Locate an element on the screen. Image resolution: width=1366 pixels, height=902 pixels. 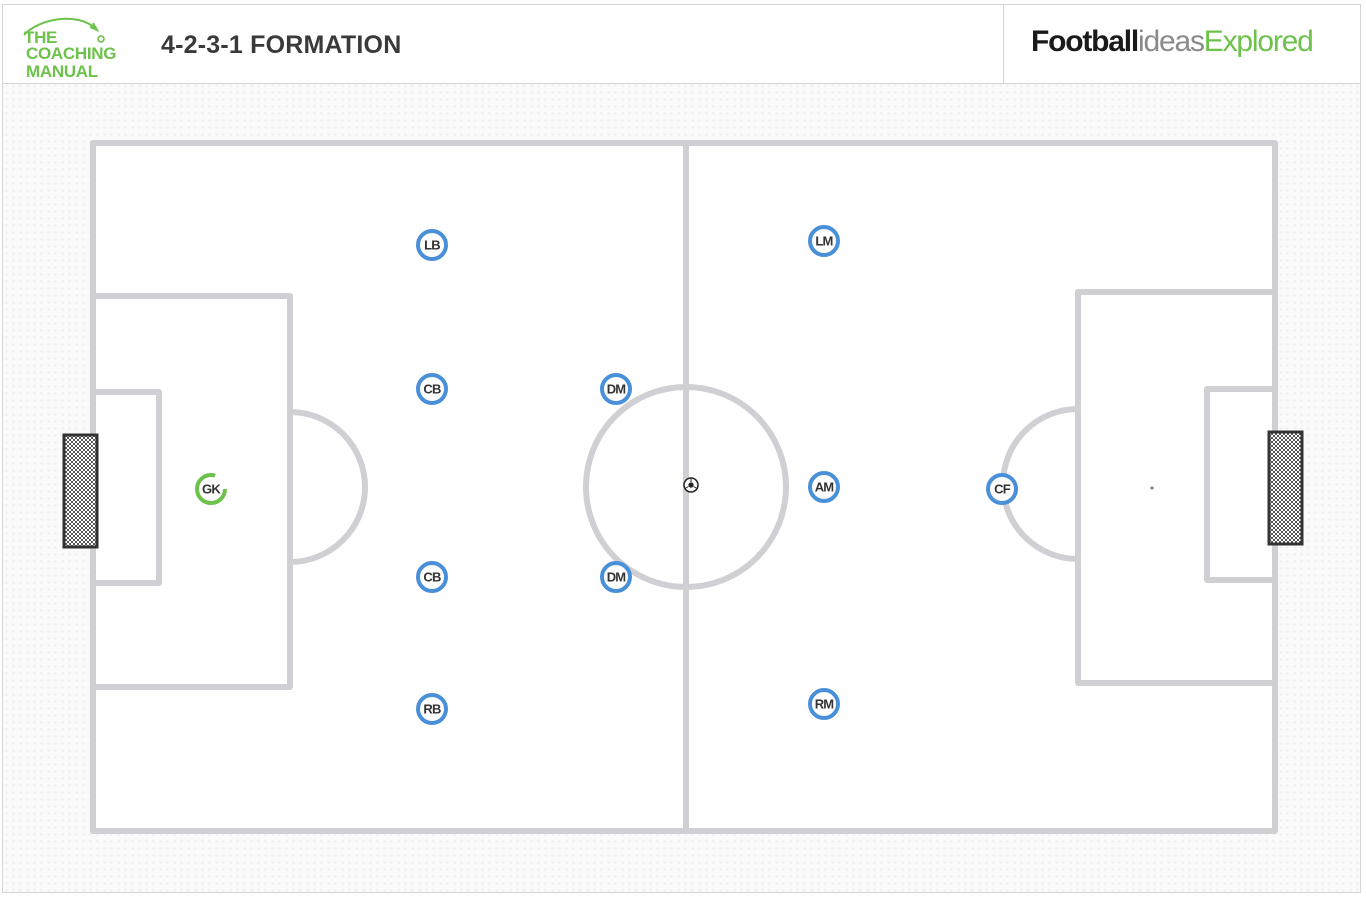
logo-arrow-icon is located at coordinates (64, 30).